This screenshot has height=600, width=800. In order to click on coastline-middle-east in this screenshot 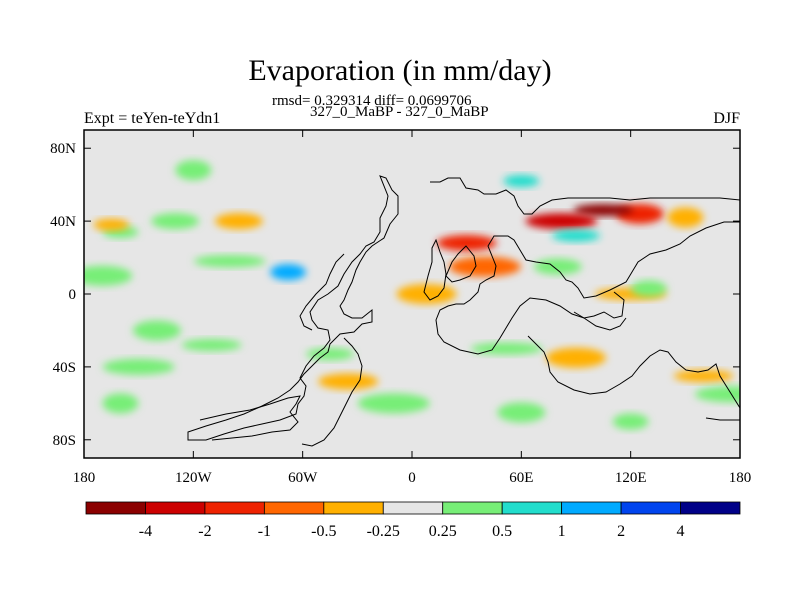, I will do `click(461, 264)`.